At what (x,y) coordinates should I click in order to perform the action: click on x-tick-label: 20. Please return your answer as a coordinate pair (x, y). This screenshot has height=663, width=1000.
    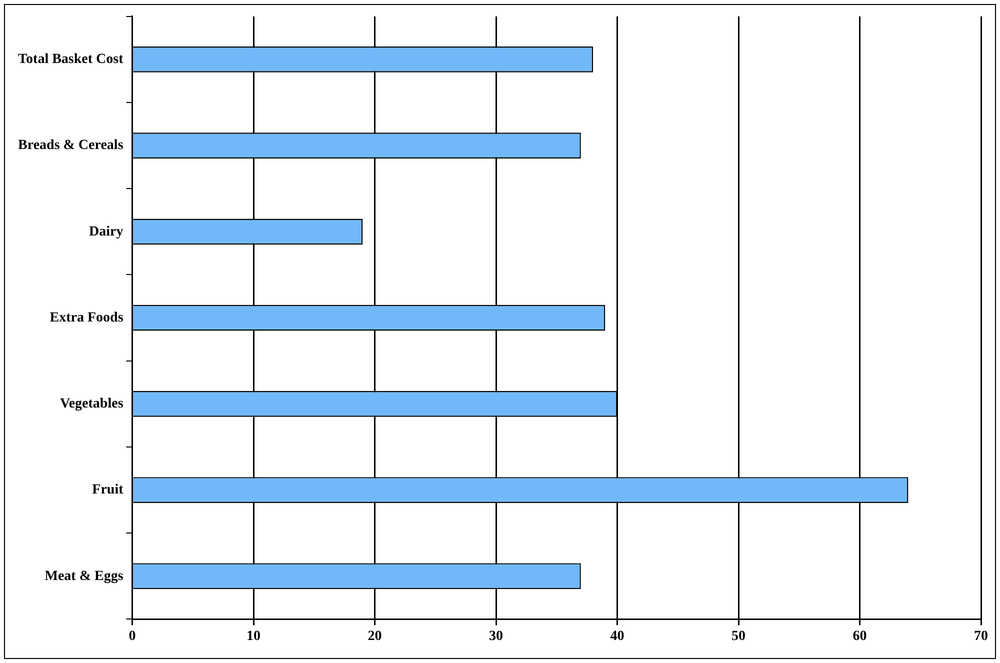
    Looking at the image, I should click on (375, 636).